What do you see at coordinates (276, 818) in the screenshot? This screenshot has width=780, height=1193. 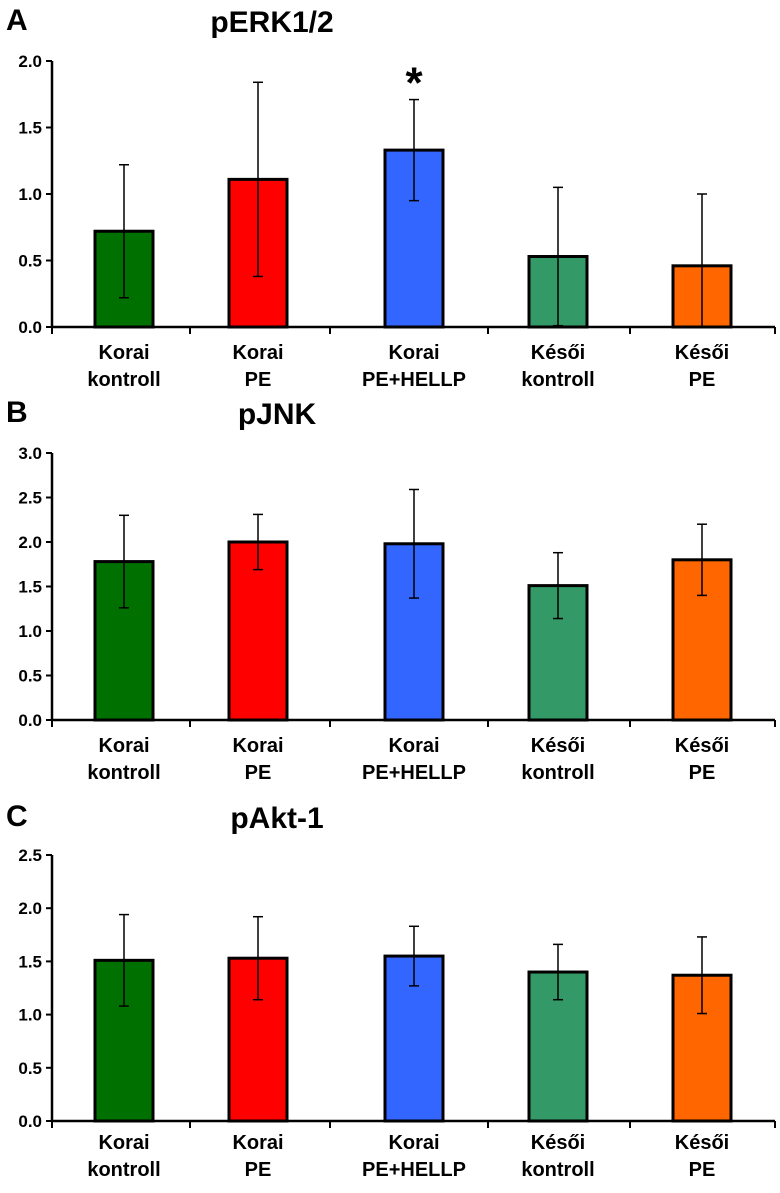 I see `chart-title: pAkt-1` at bounding box center [276, 818].